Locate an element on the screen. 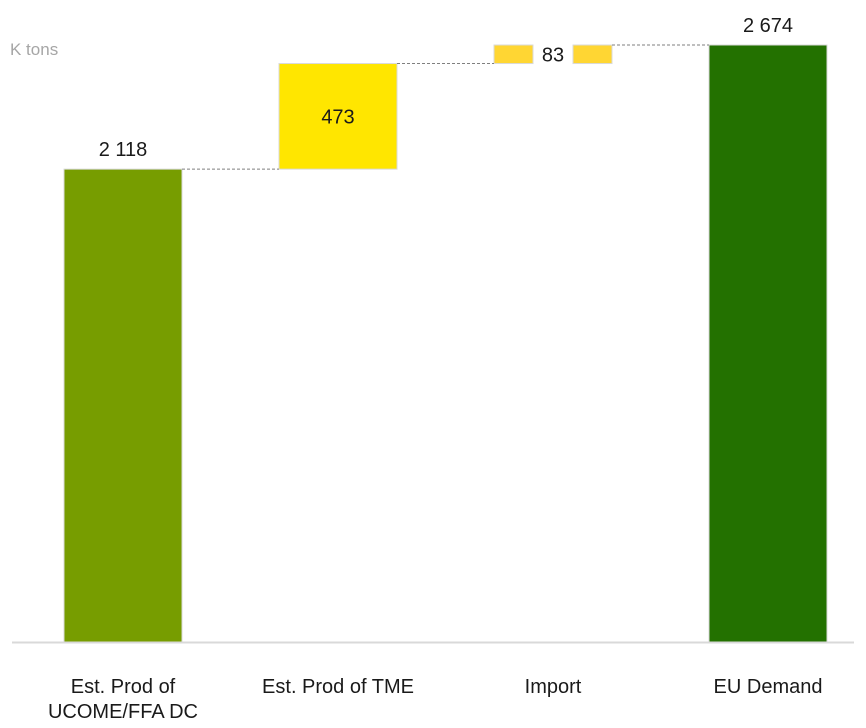 This screenshot has width=866, height=728. x-tick-label-1: Est. Prod of UCOME/FFA DC is located at coordinates (122, 699).